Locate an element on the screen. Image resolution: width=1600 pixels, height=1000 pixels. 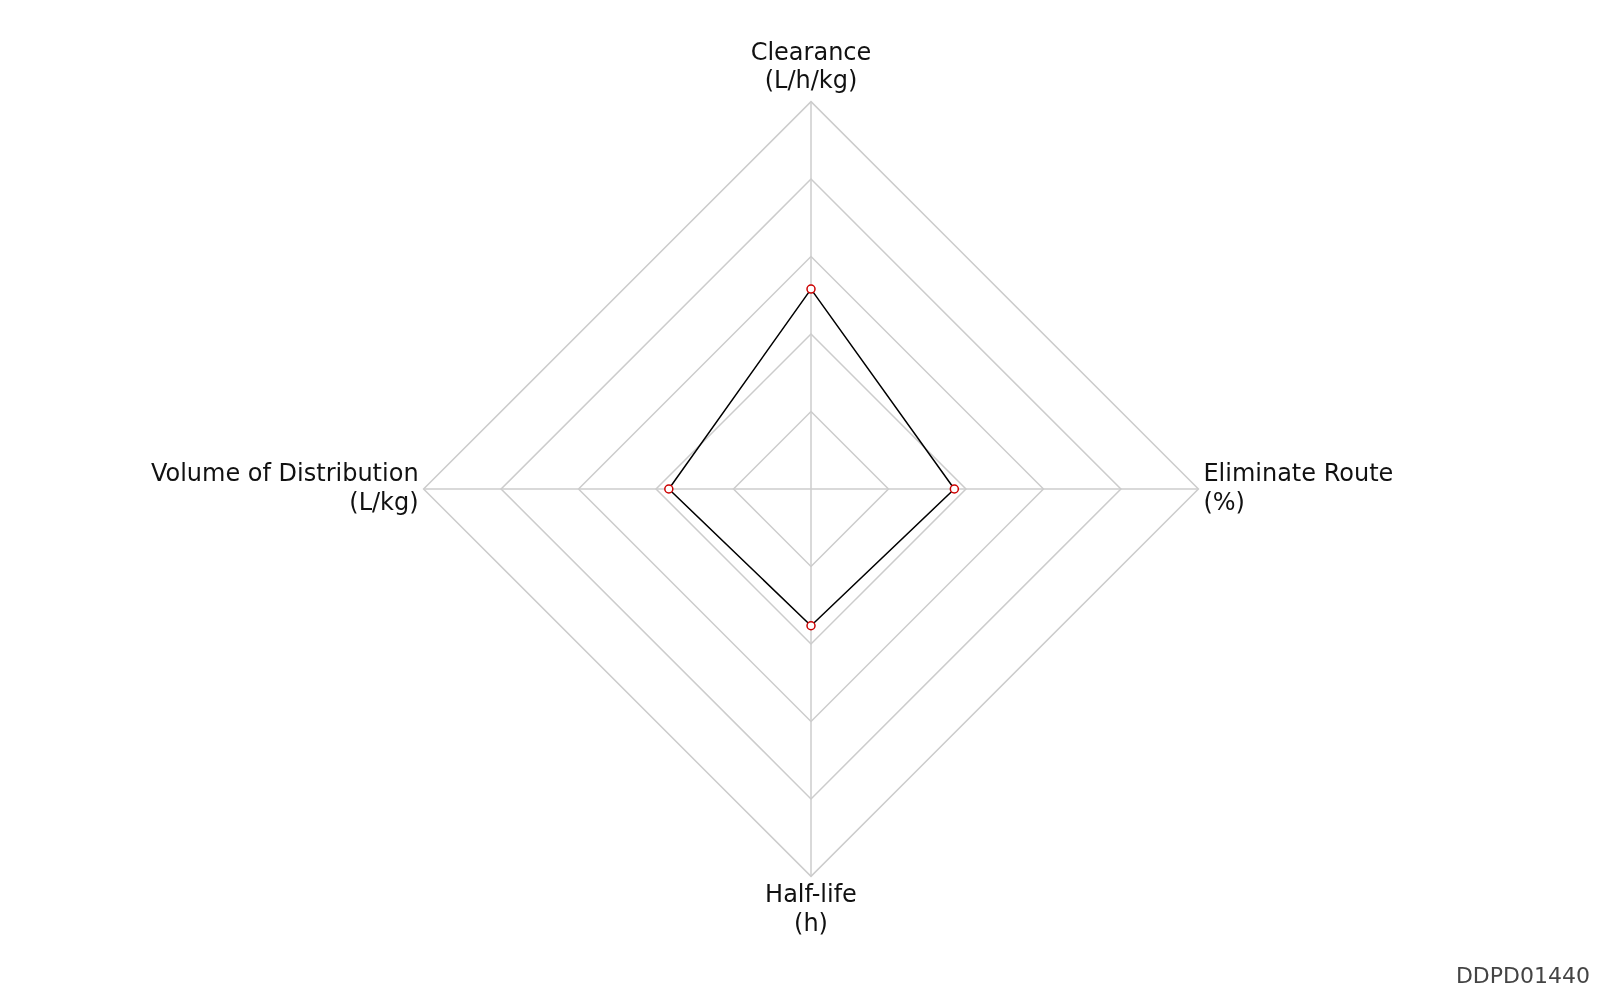
spoke-label: Volume of Distribution (L/kg) is located at coordinates (284, 487).